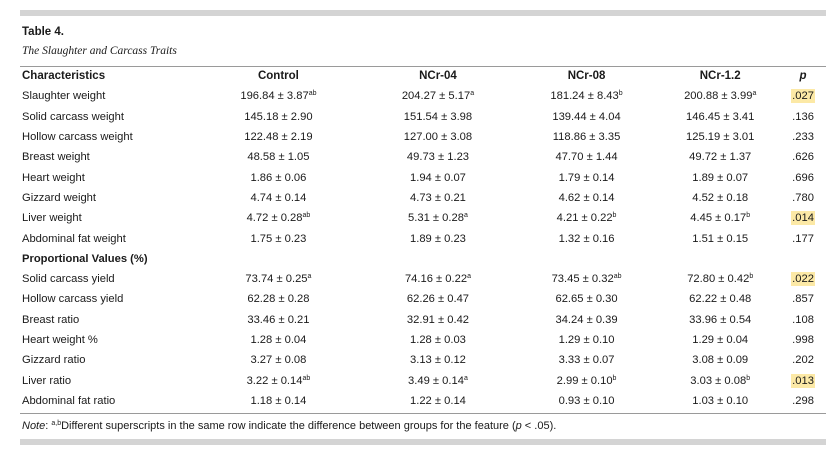  Describe the element at coordinates (586, 76) in the screenshot. I see `header-ncr-08: NCr-08` at that location.